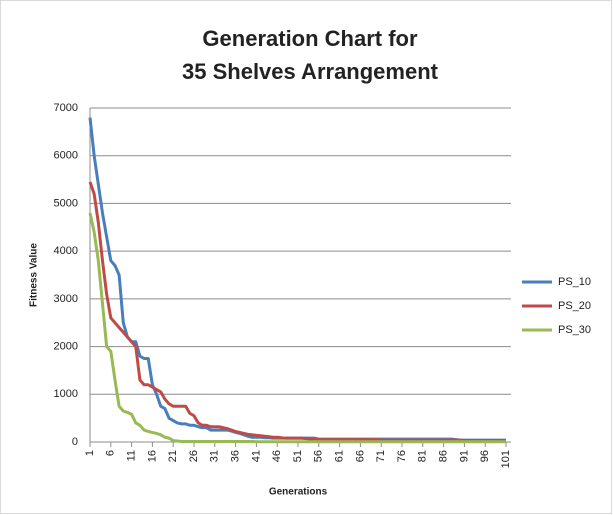 This screenshot has height=515, width=613. What do you see at coordinates (506, 459) in the screenshot?
I see `x-tick-label: 101` at bounding box center [506, 459].